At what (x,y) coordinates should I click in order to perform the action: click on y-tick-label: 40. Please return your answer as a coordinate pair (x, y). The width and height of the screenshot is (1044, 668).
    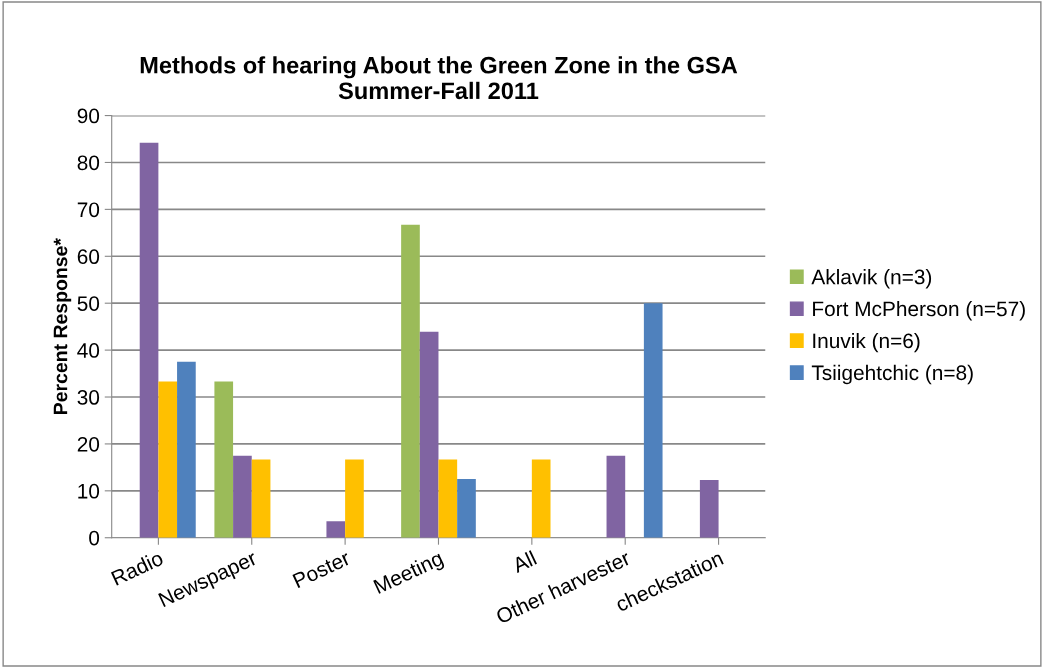
    Looking at the image, I should click on (88, 350).